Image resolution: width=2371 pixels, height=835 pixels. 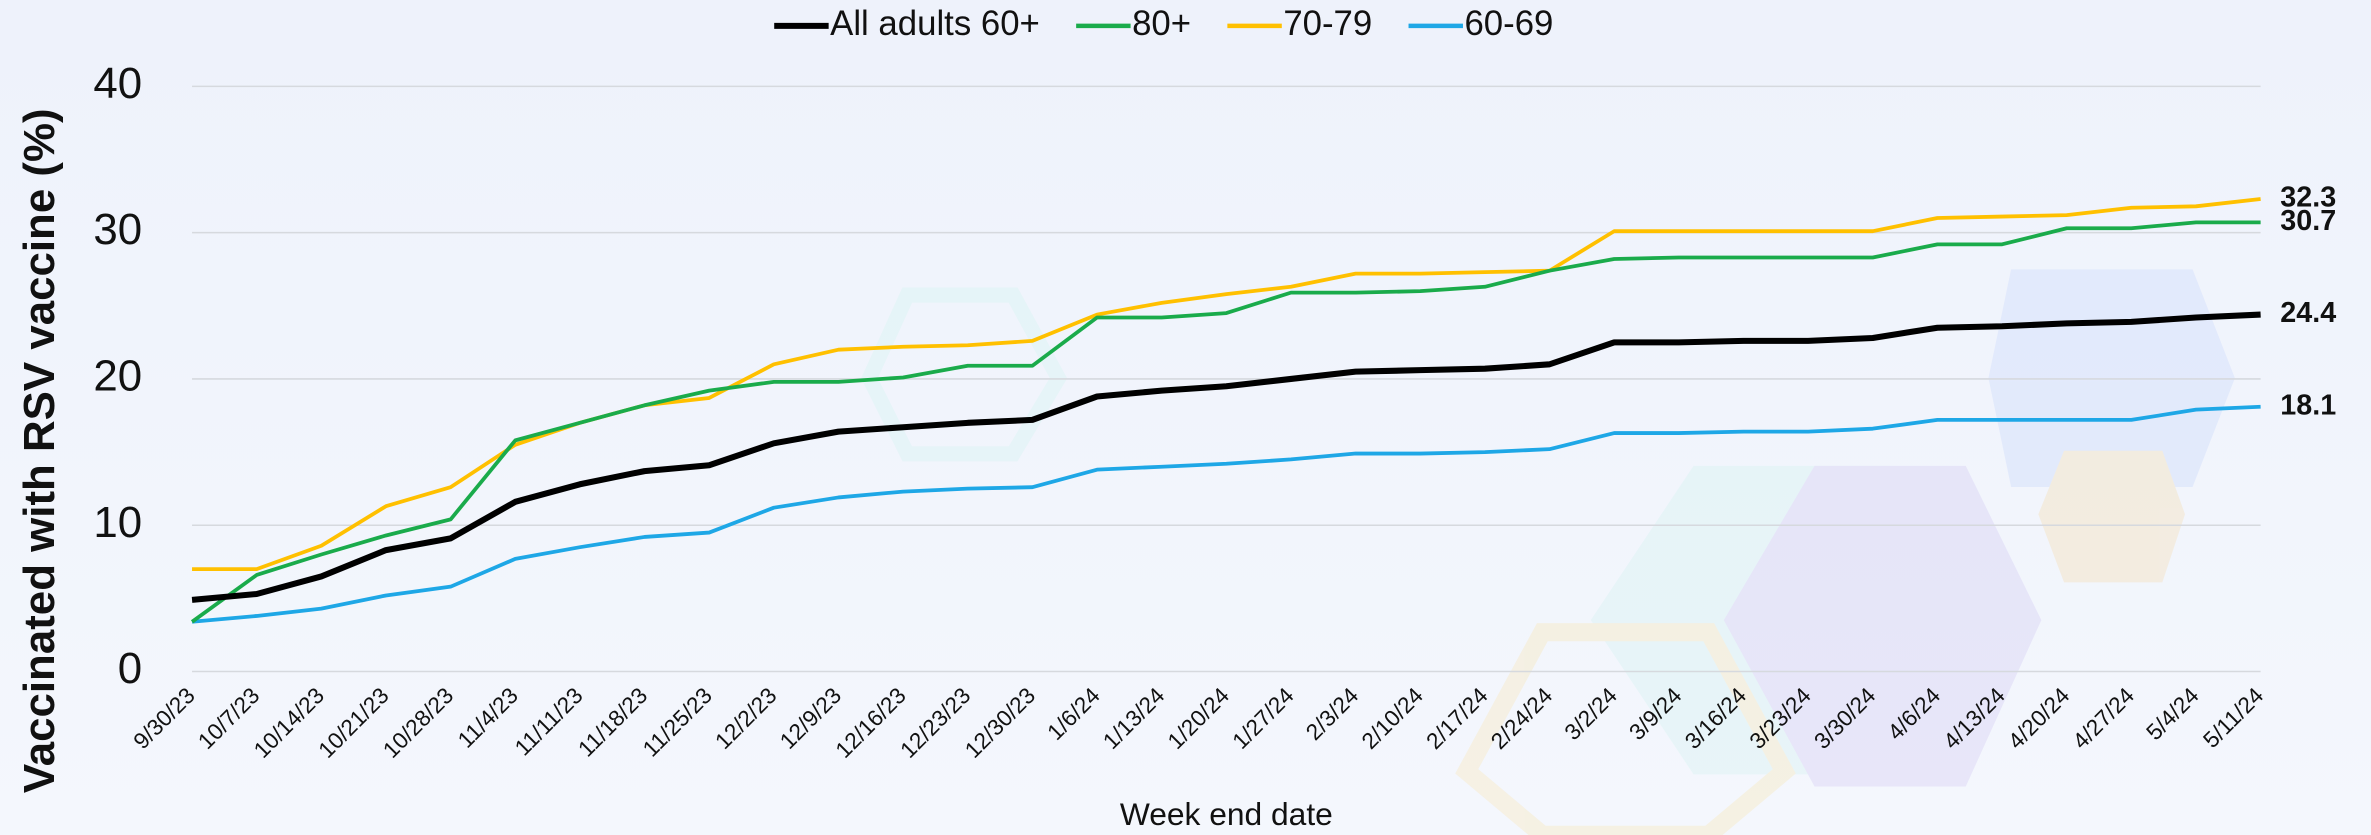 I want to click on x-tick-label: 11/11/23, so click(x=548, y=721).